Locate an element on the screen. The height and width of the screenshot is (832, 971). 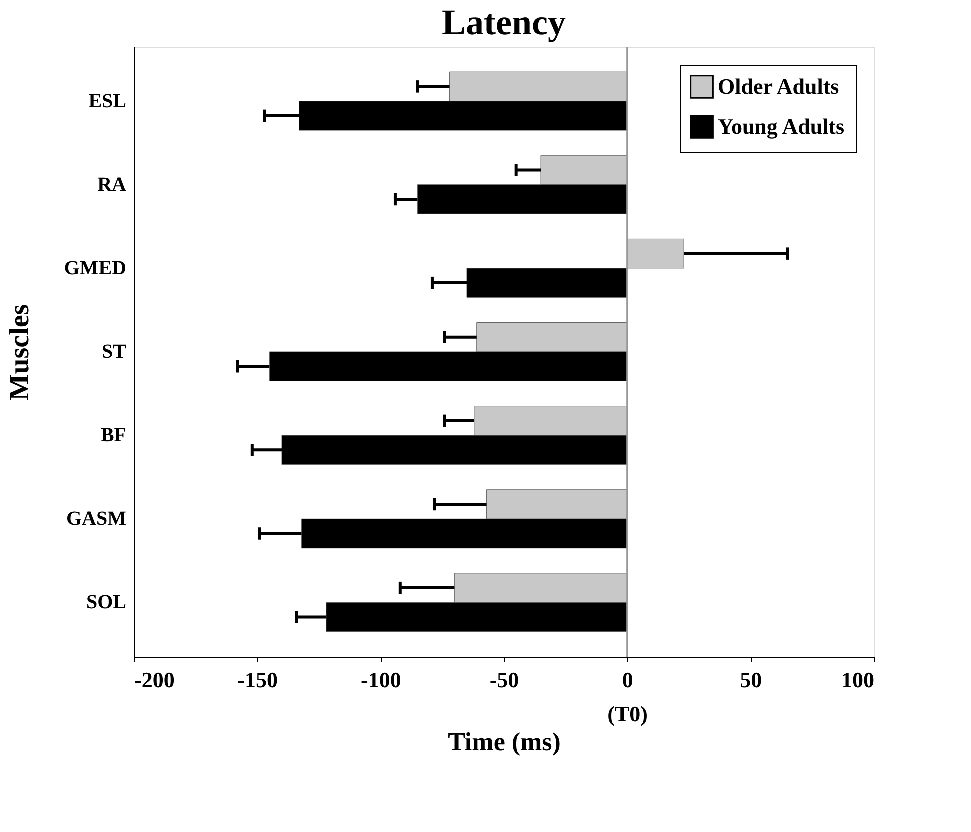
y-tick-label: RA is located at coordinates (113, 185).